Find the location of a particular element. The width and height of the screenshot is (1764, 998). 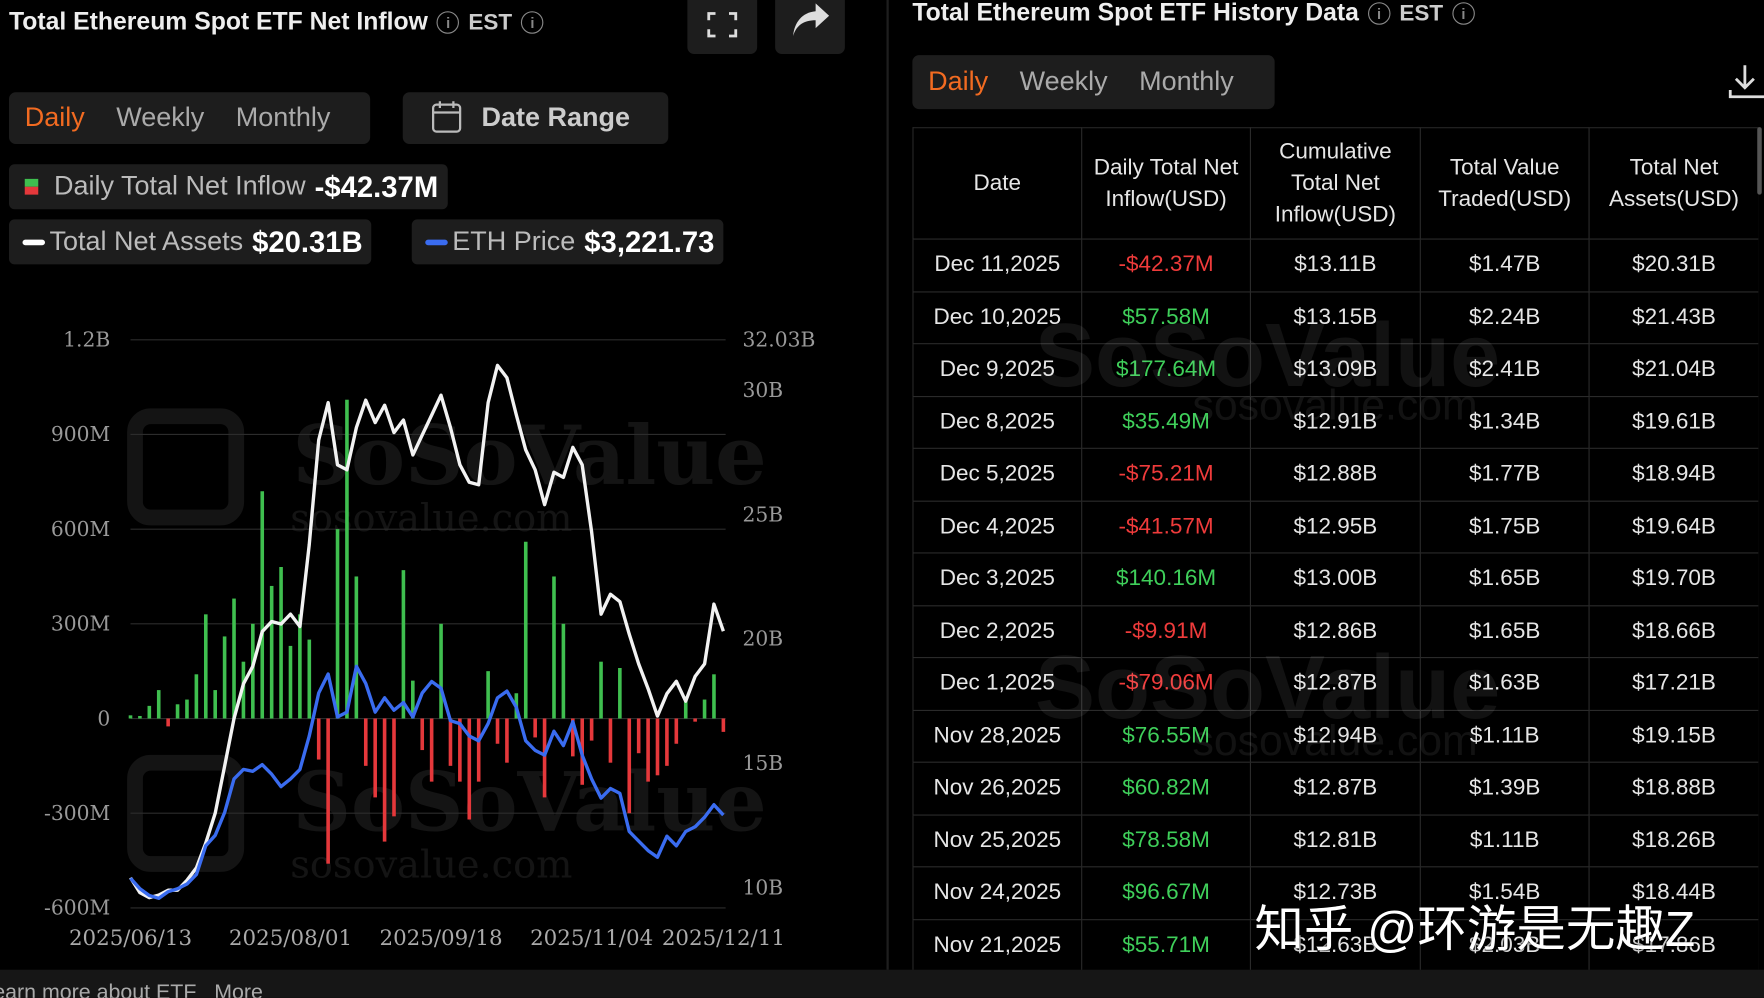

overlay-watermark: 知乎 @环游是无趣Z is located at coordinates (1475, 930).